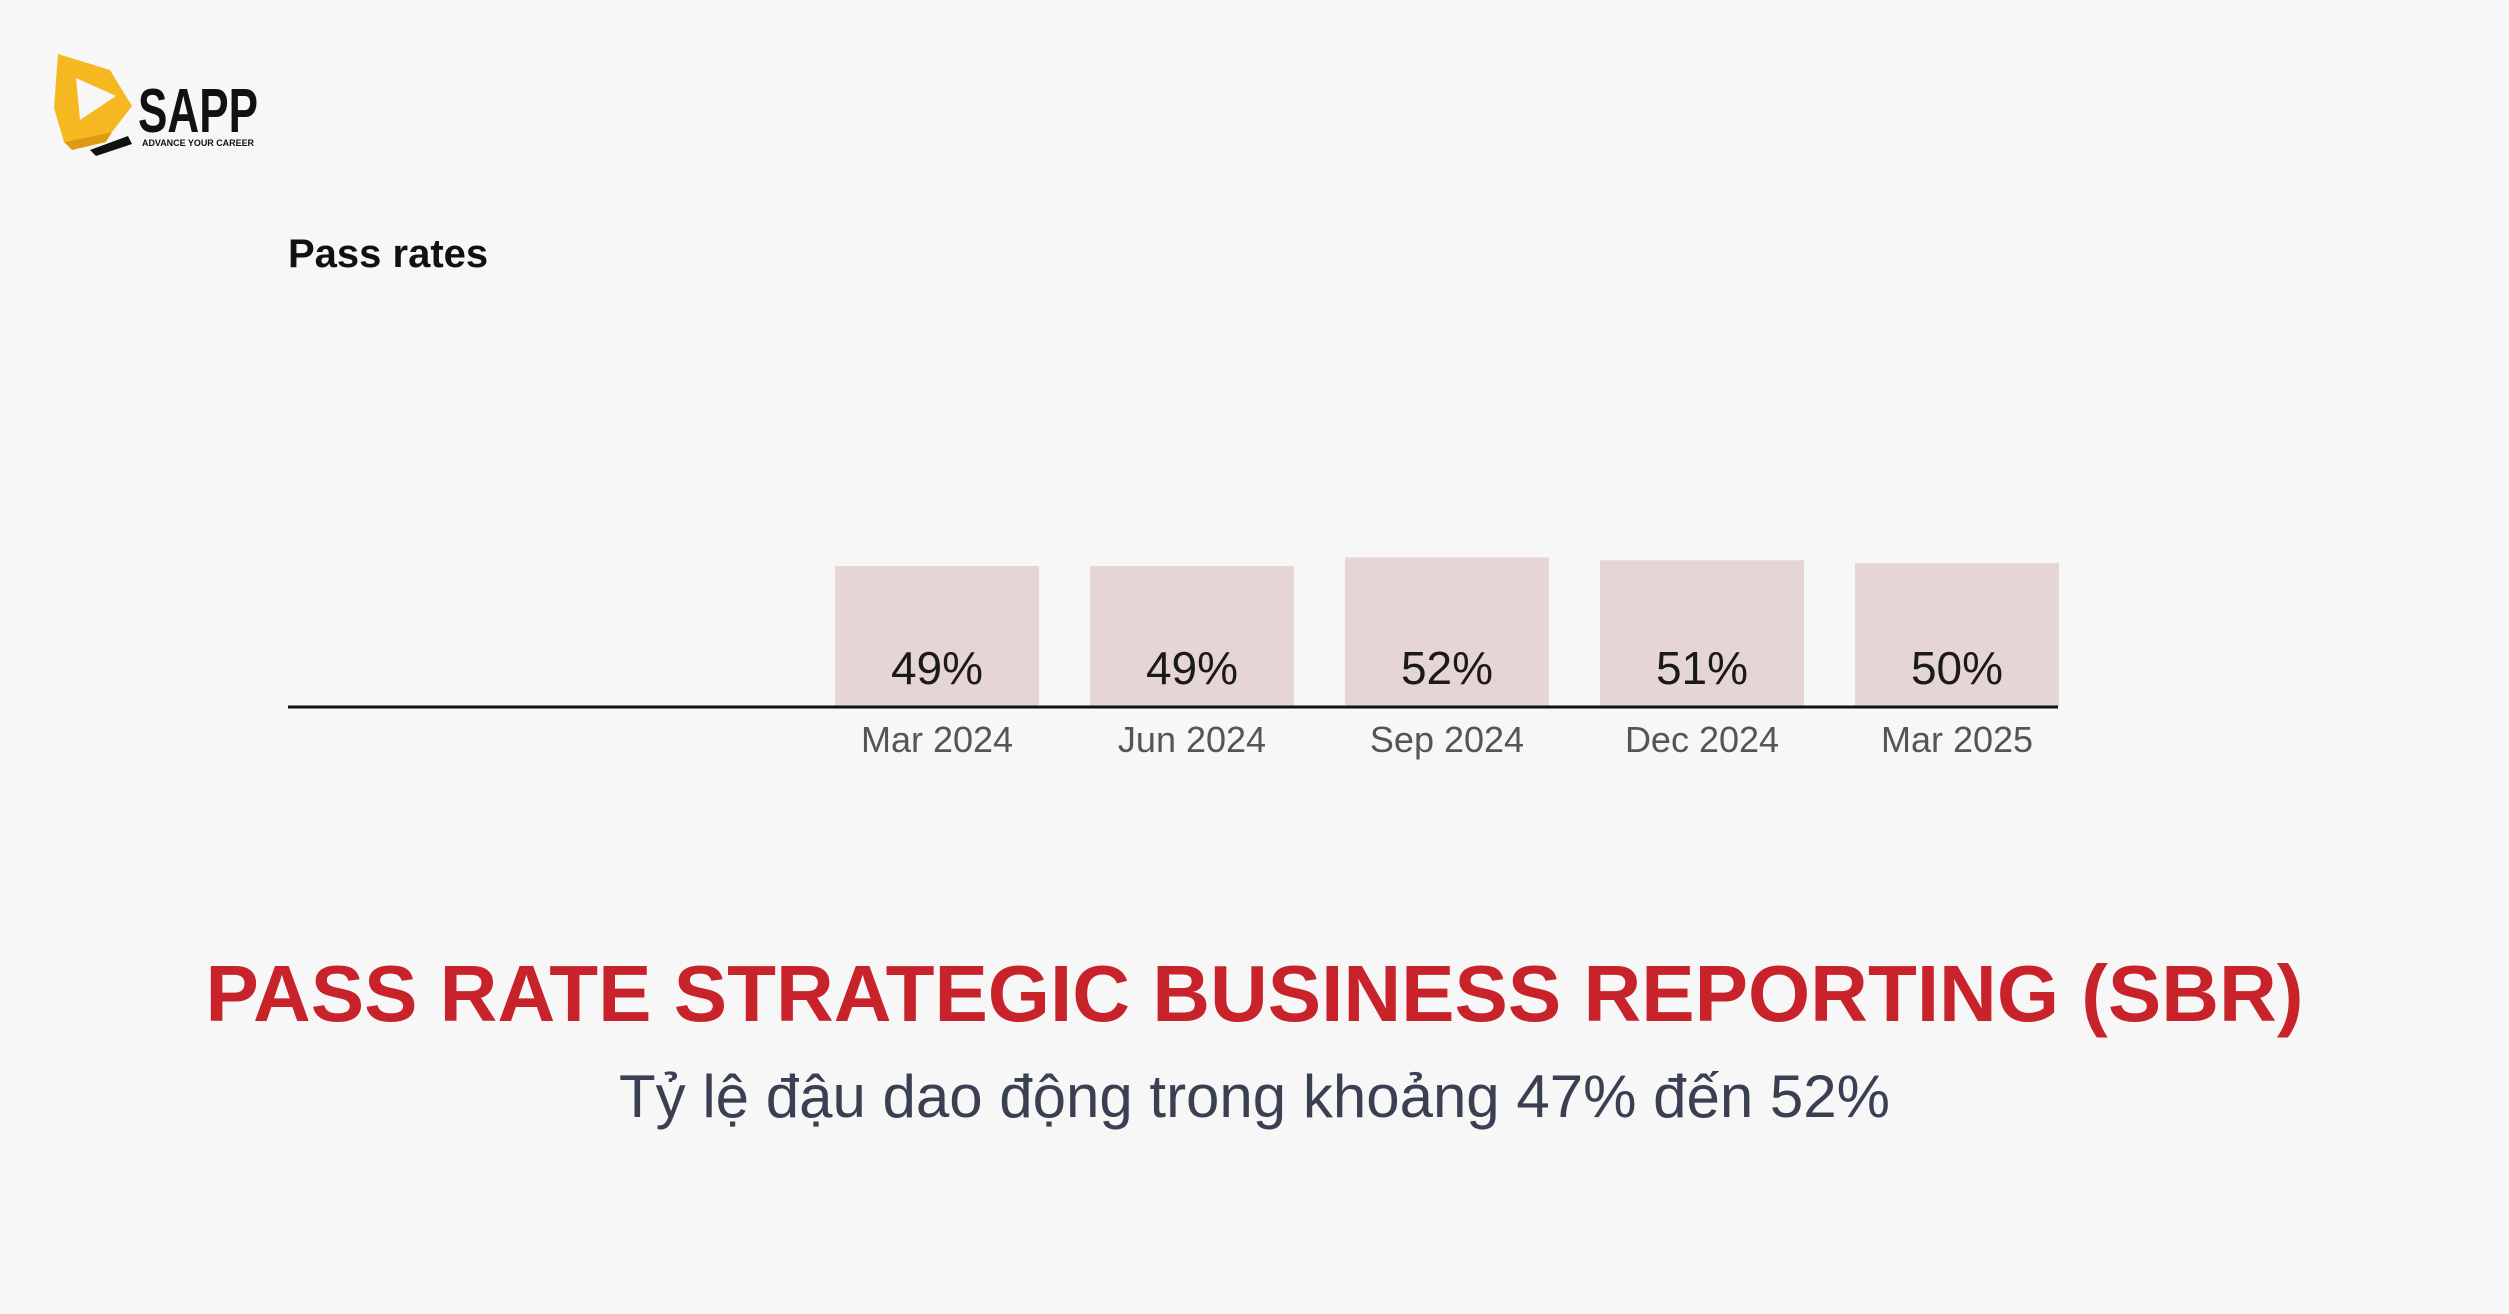 The width and height of the screenshot is (2509, 1314). What do you see at coordinates (1192, 636) in the screenshot?
I see `bar-jun-2024` at bounding box center [1192, 636].